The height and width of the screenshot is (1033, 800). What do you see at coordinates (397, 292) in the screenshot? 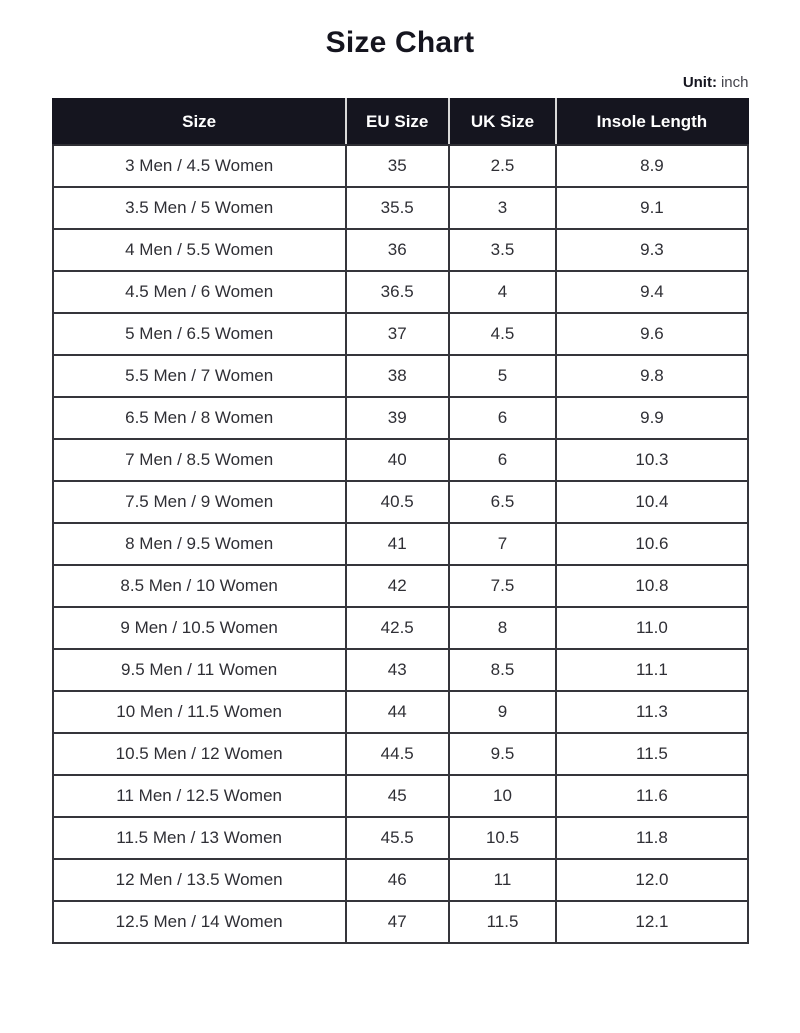
I see `eu-size-cell: 36.5` at bounding box center [397, 292].